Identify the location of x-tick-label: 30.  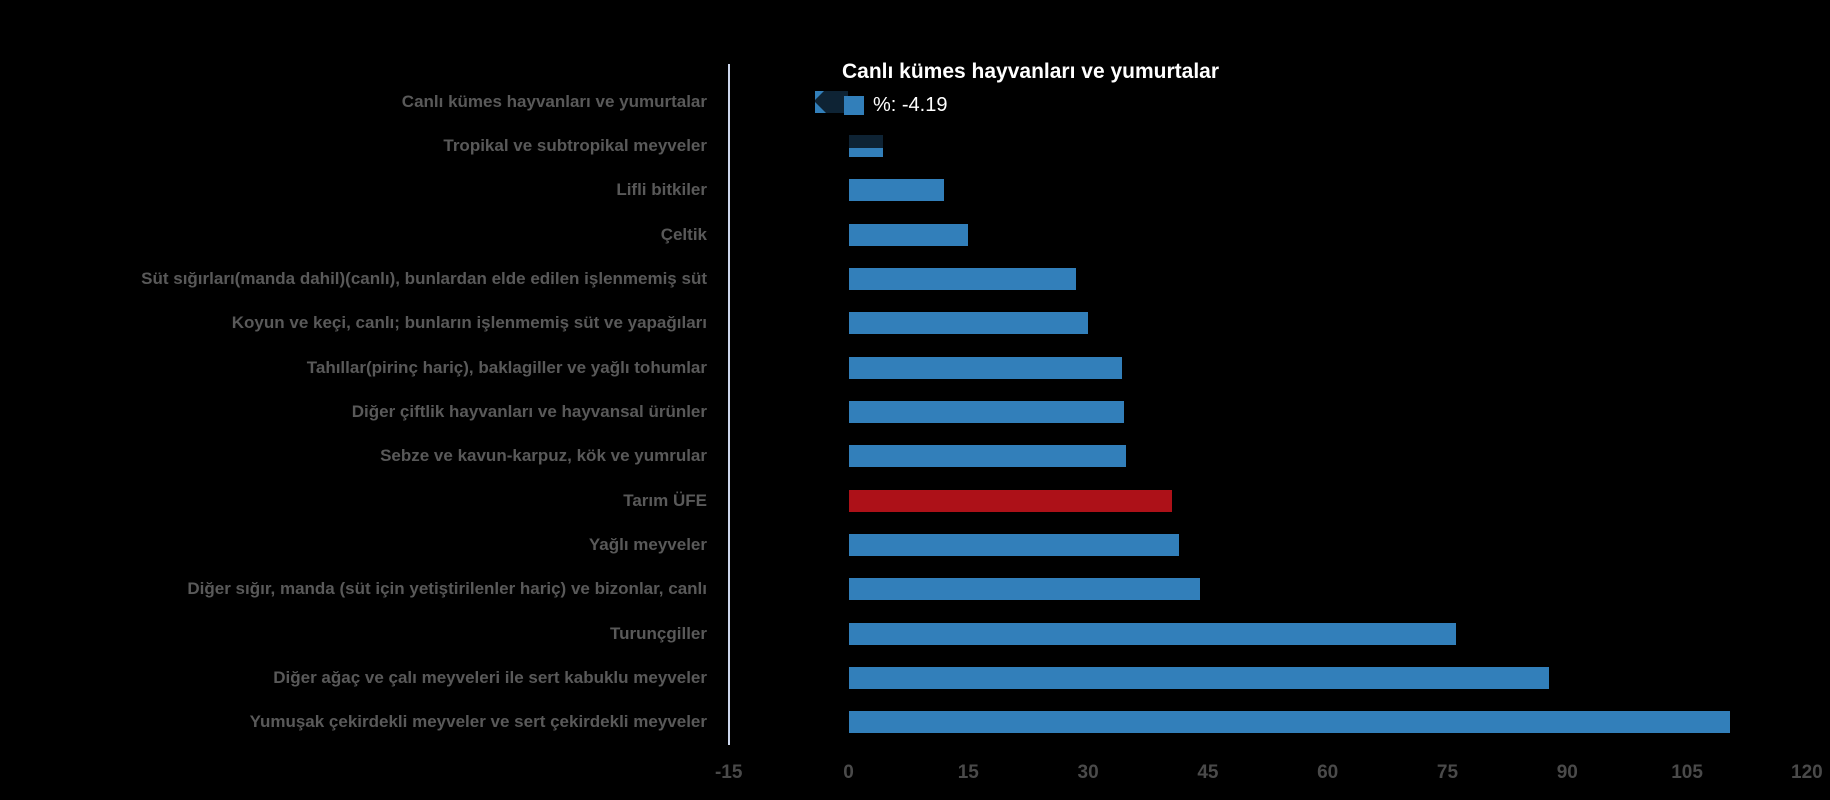
(1088, 772).